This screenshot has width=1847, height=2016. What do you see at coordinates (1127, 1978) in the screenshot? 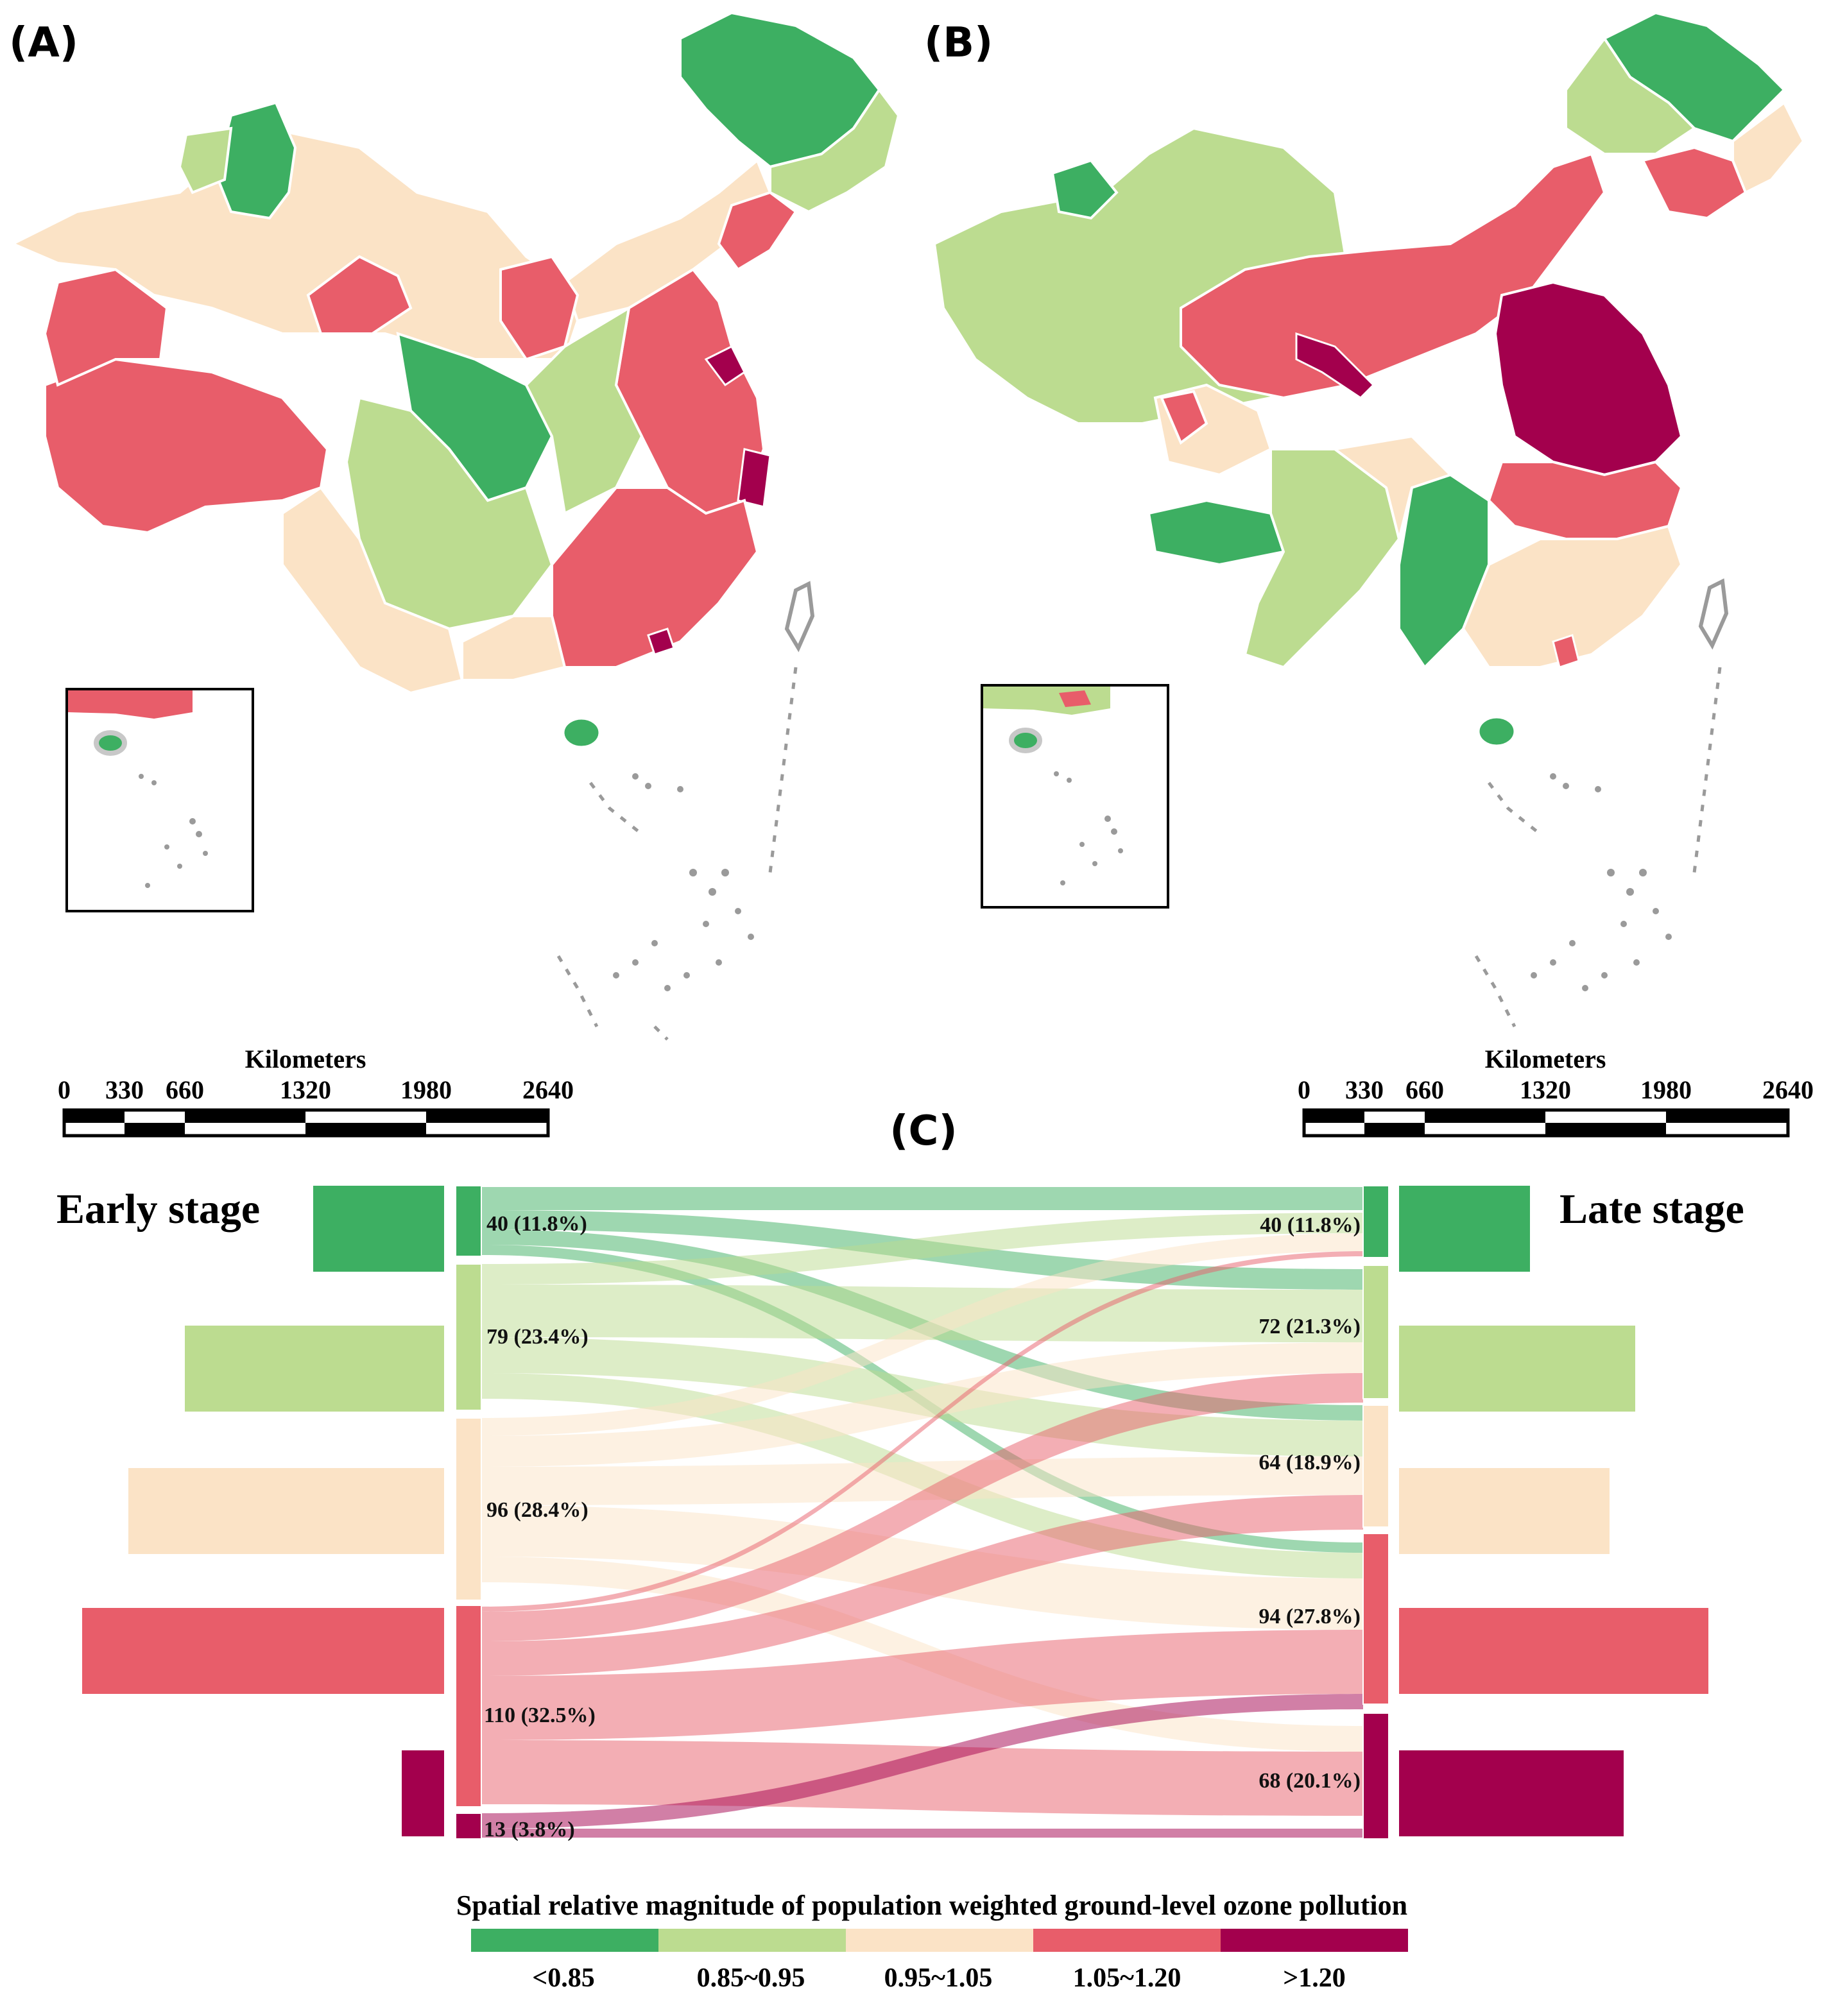
I see `legend-label-4: 1.05~1.20` at bounding box center [1127, 1978].